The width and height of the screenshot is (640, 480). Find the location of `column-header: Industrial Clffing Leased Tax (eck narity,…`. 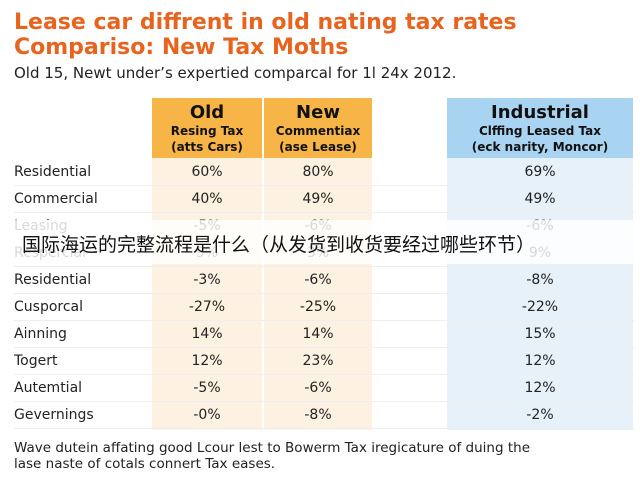

column-header: Industrial Clffing Leased Tax (eck narity,… is located at coordinates (540, 128).